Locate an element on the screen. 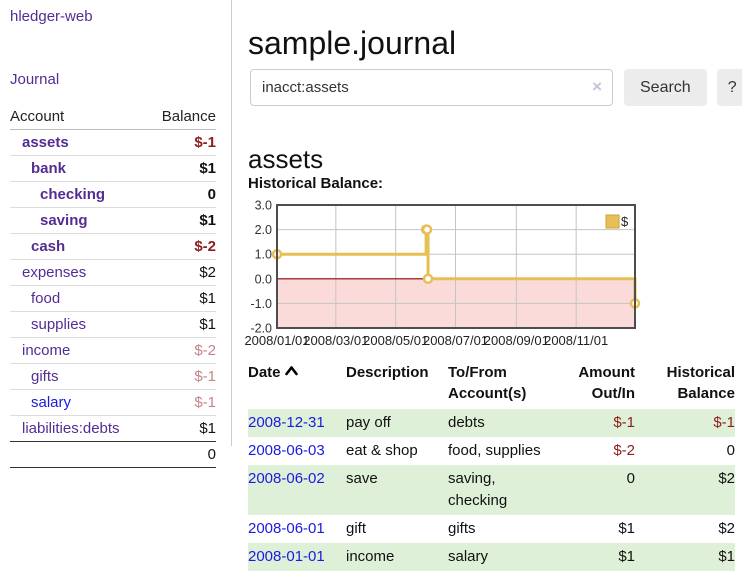 The image size is (742, 582). x-tick-label: 2008/07/01 is located at coordinates (455, 340).